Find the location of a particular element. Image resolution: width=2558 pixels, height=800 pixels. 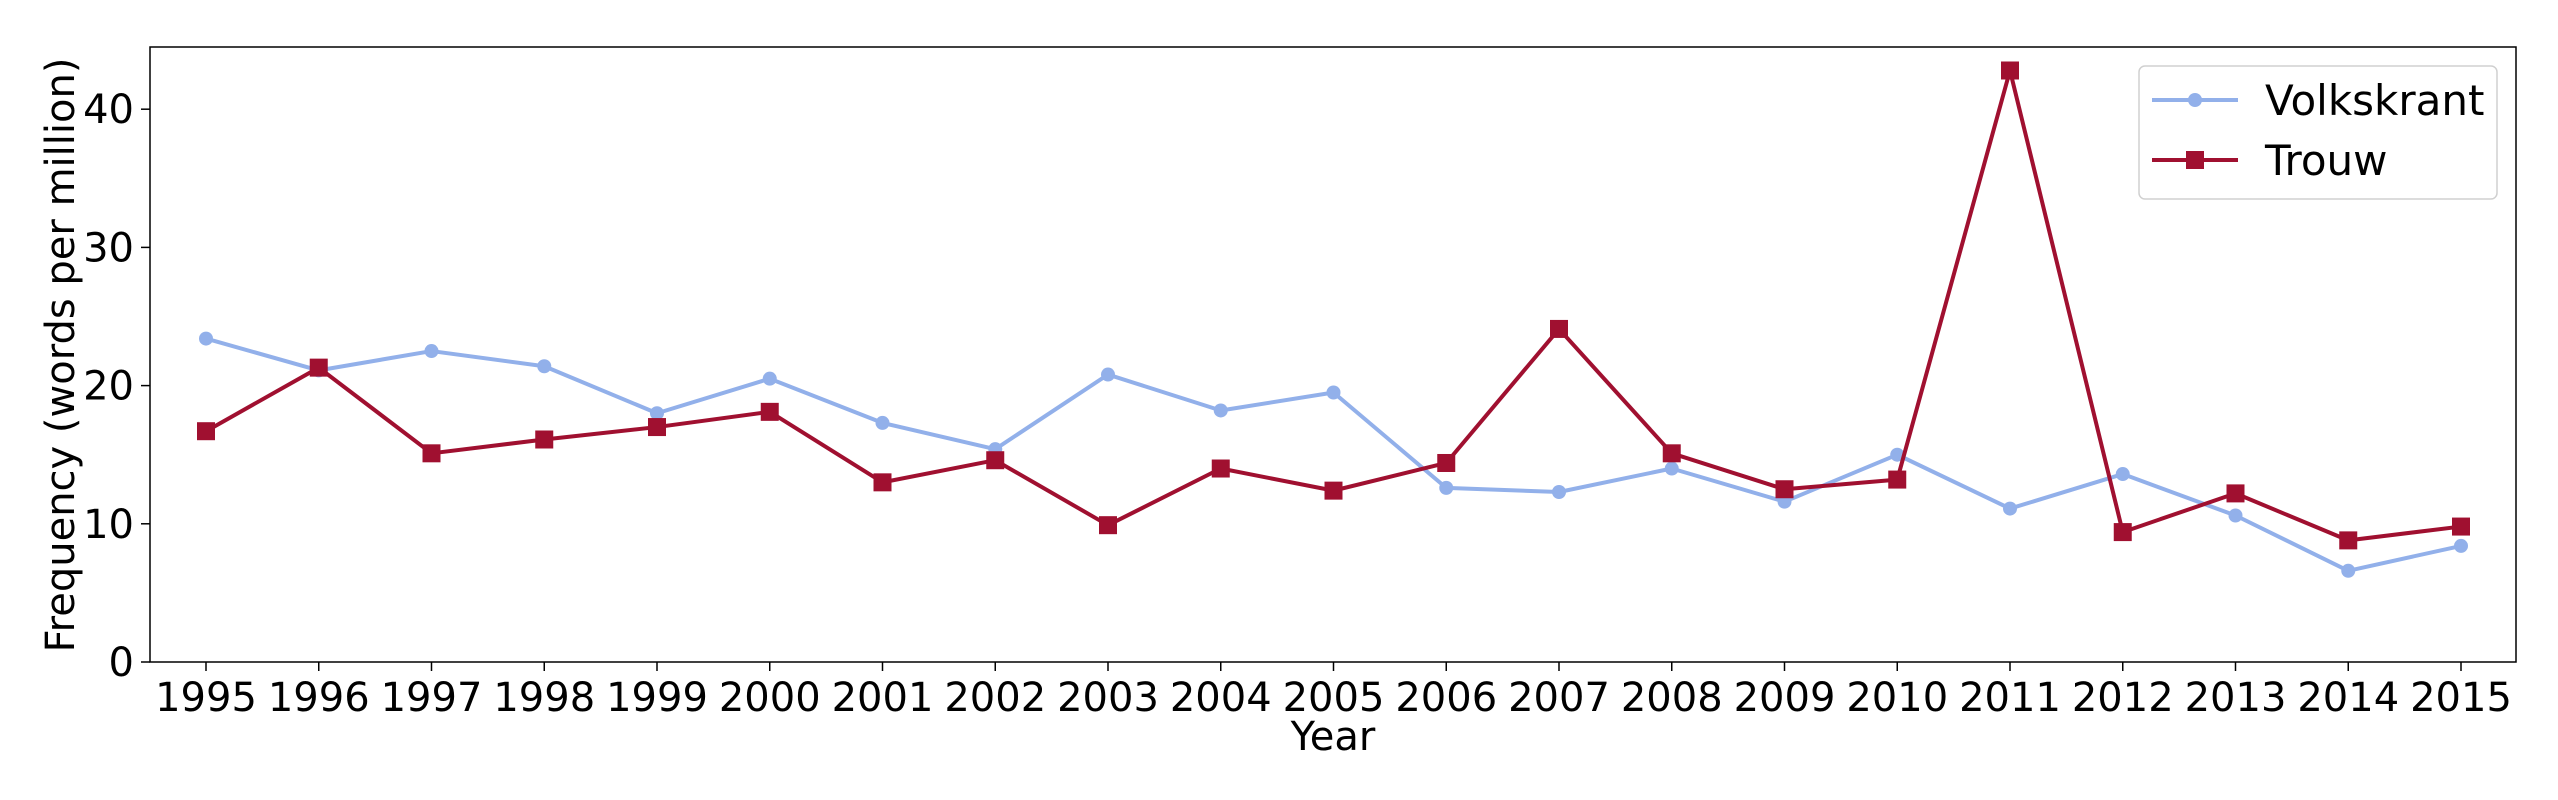

y-tick-label: 0 is located at coordinates (121, 663).